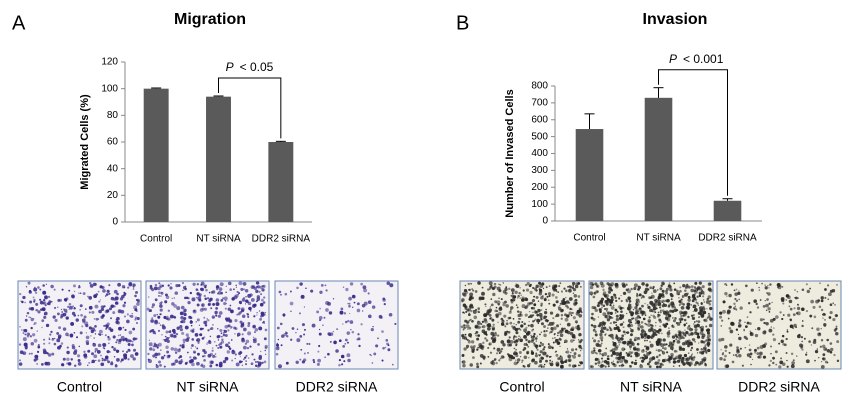 This screenshot has width=842, height=408. What do you see at coordinates (658, 159) in the screenshot?
I see `bar` at bounding box center [658, 159].